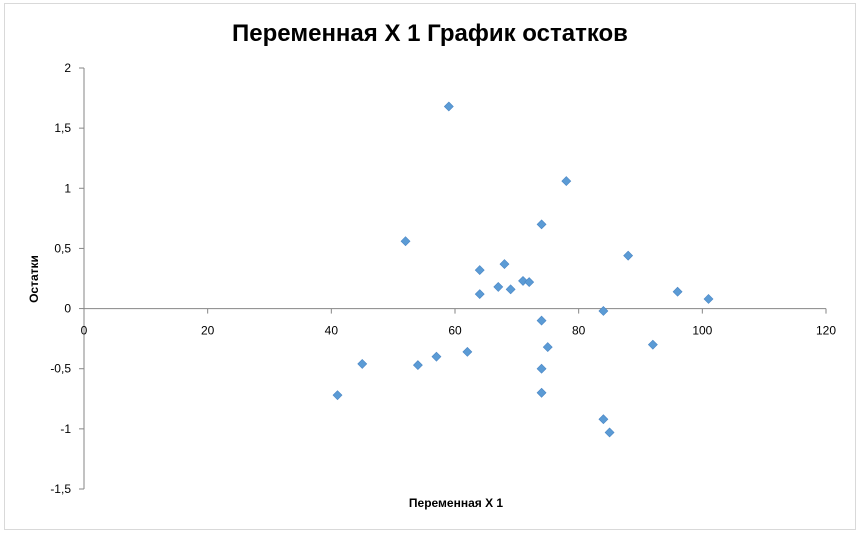 Image resolution: width=860 pixels, height=534 pixels. What do you see at coordinates (60, 369) in the screenshot?
I see `y-tick-label: -0,5` at bounding box center [60, 369].